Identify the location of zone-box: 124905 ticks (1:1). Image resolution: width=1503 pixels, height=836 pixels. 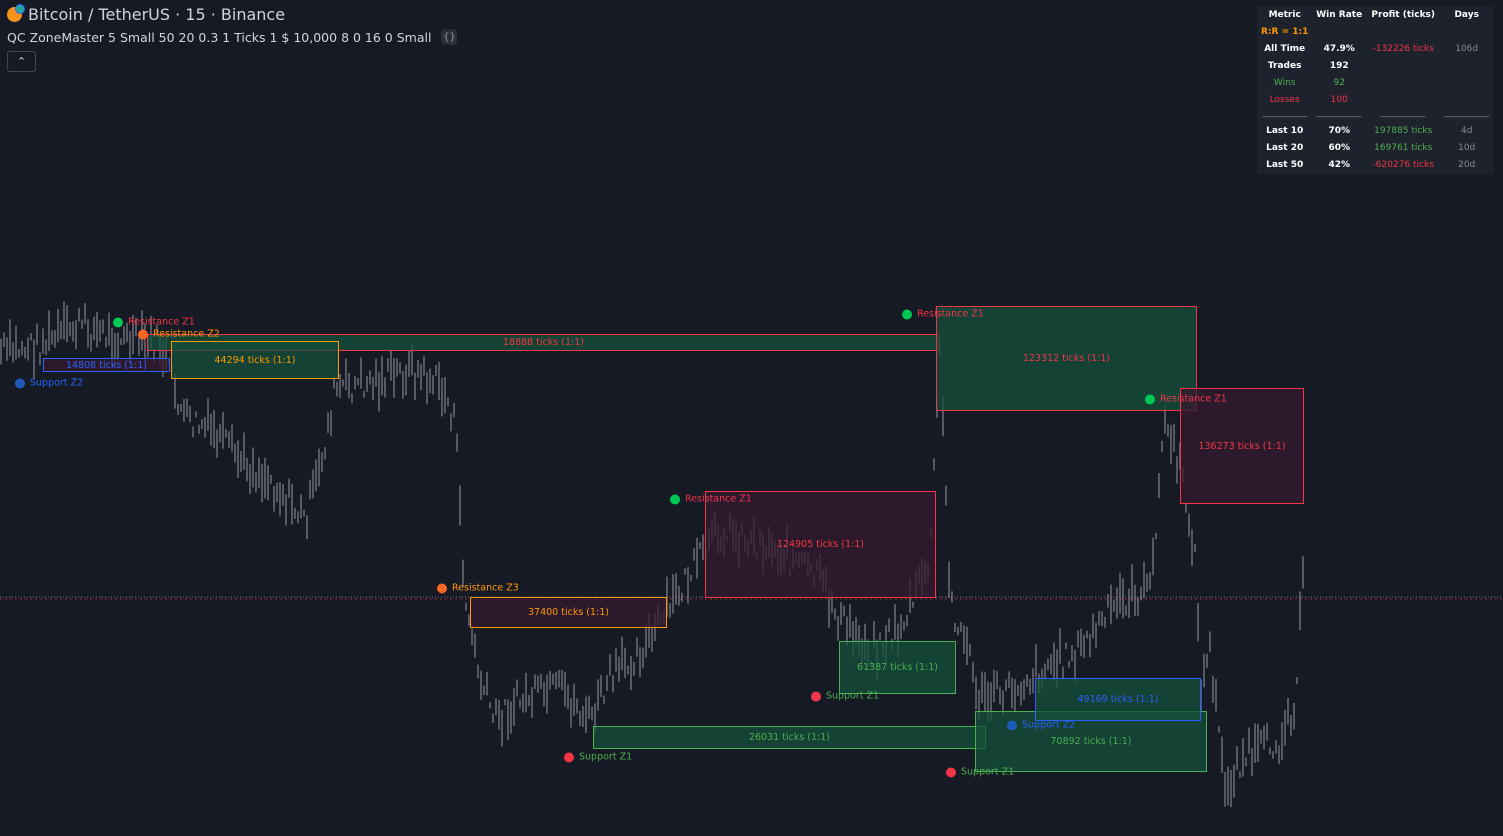
(820, 544).